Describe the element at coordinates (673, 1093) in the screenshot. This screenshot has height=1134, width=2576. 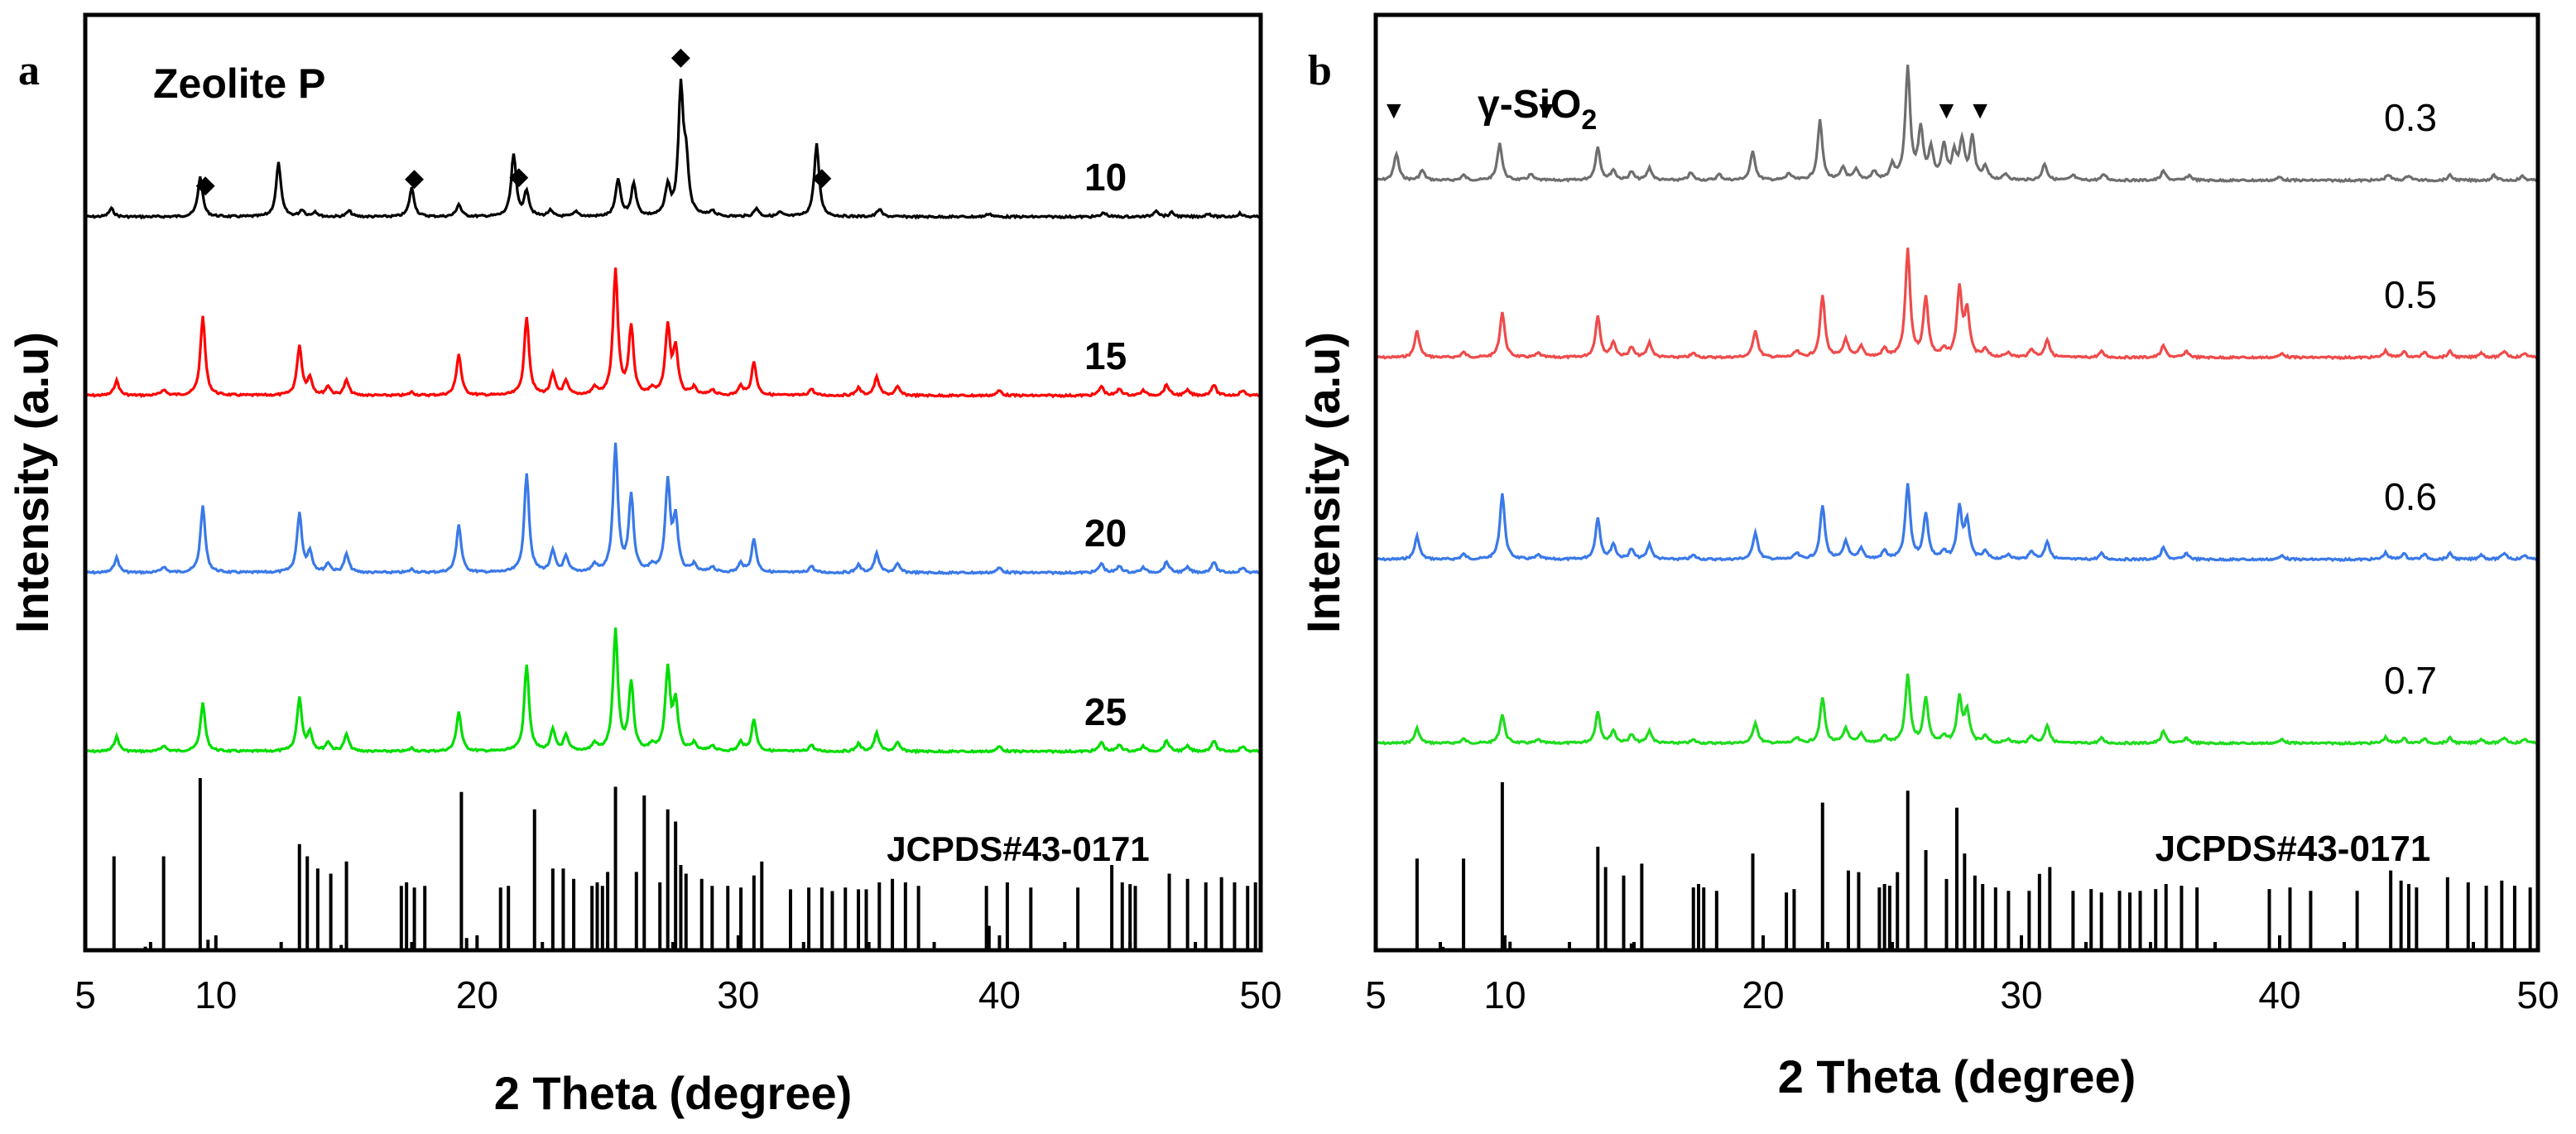
I see `panel-a-x-axis-title: 2 Theta (degree)` at that location.